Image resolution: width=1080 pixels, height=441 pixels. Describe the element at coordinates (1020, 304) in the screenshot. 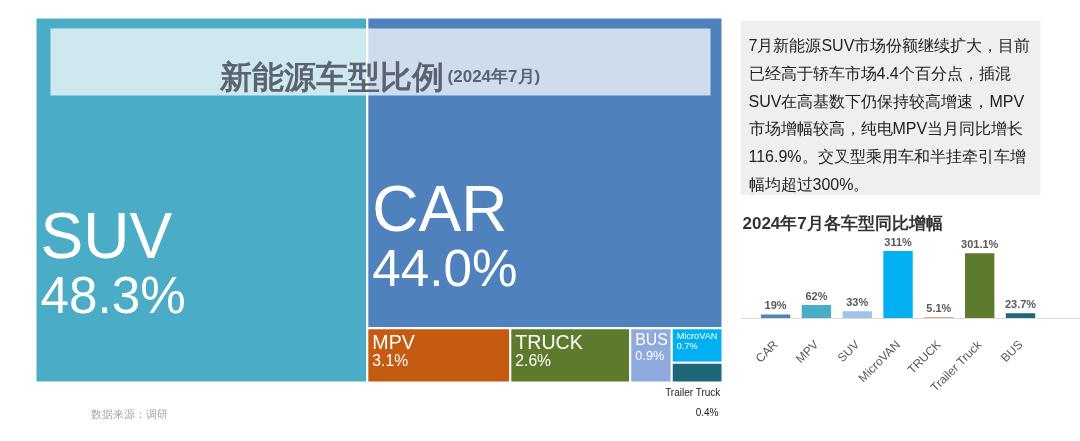

I see `data-label: 23.7%` at that location.